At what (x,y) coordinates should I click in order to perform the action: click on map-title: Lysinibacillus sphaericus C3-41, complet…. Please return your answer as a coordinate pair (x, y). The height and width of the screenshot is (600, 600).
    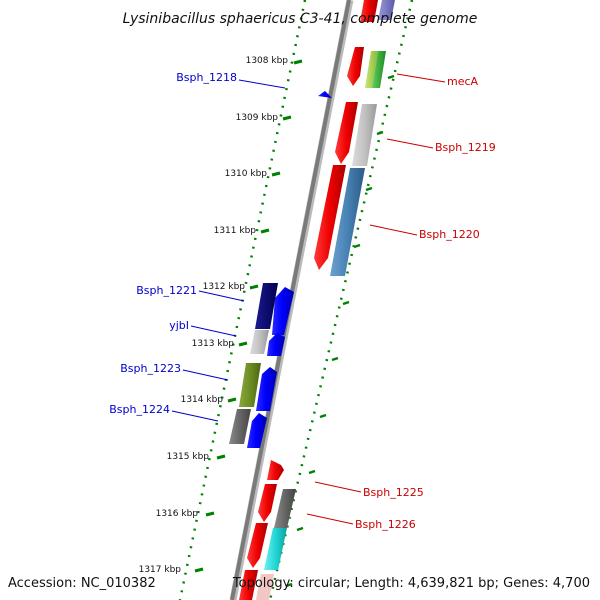
    Looking at the image, I should click on (300, 19).